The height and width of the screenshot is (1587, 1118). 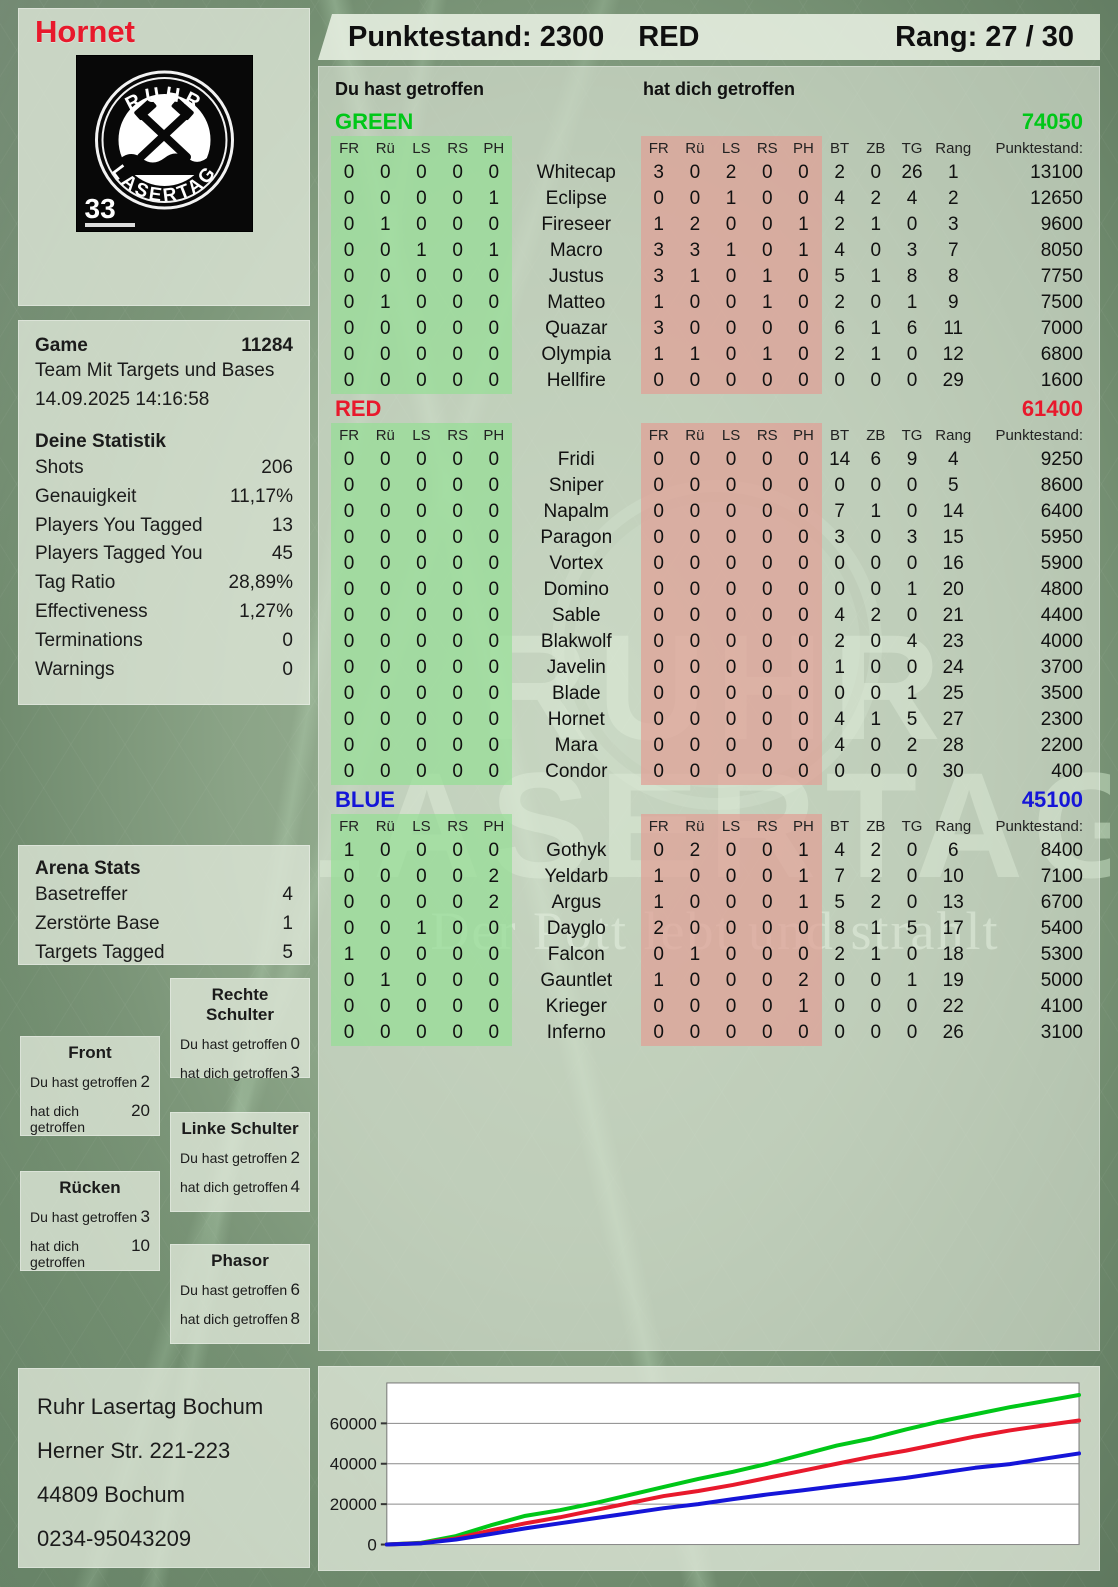 What do you see at coordinates (953, 745) in the screenshot?
I see `cell-rang: 28` at bounding box center [953, 745].